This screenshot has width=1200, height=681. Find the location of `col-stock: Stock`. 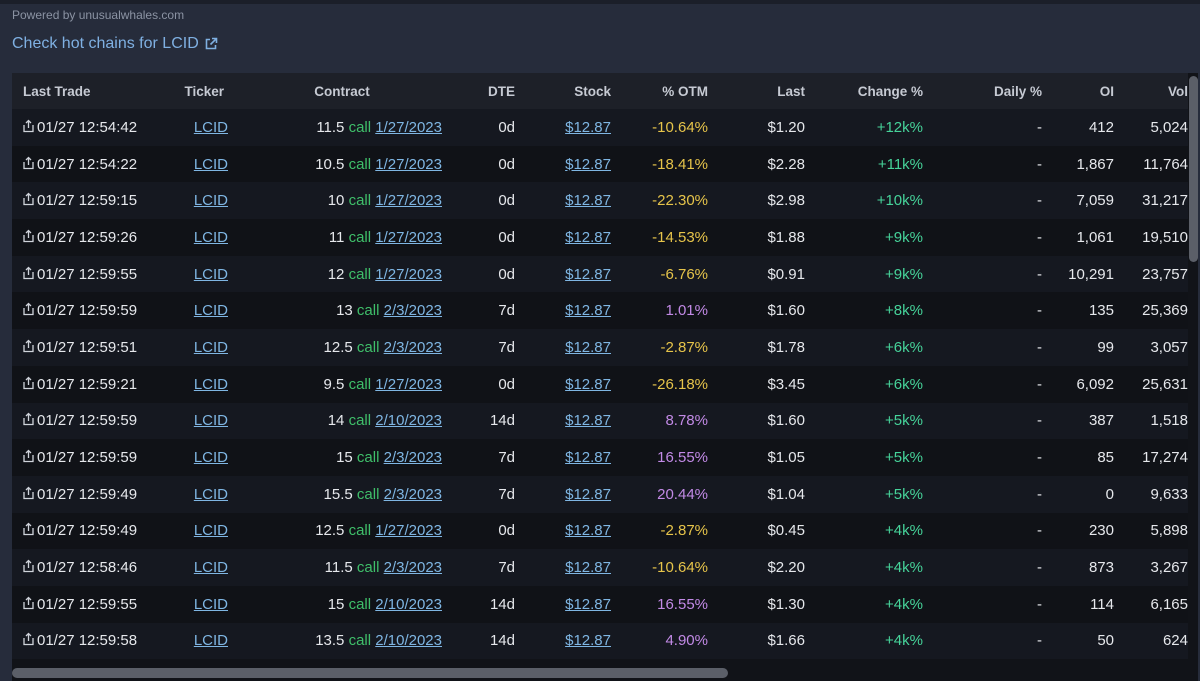

col-stock: Stock is located at coordinates (592, 91).